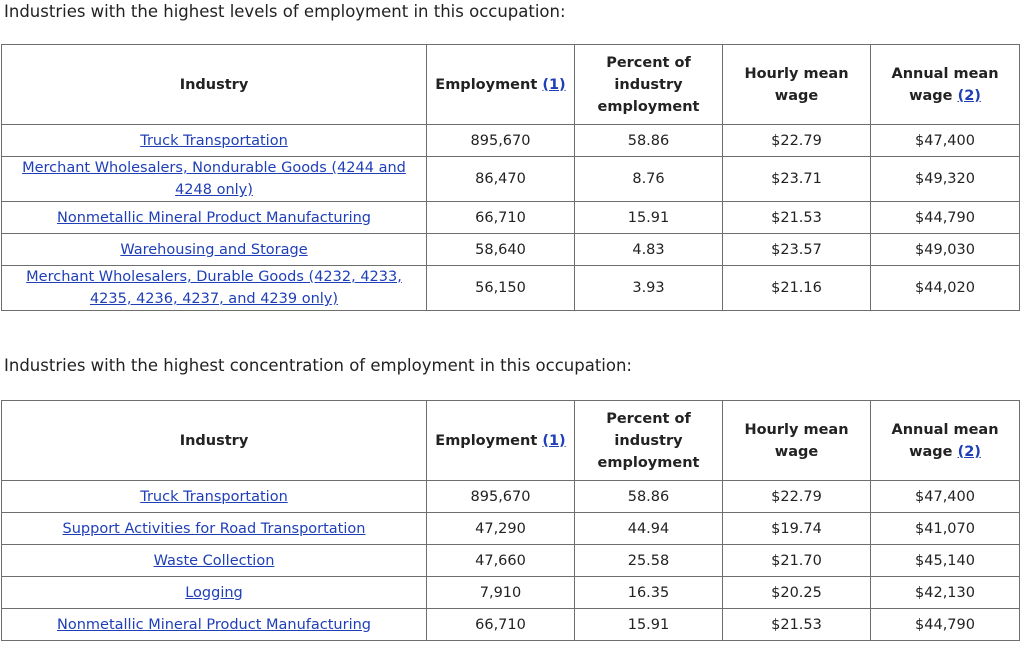 Image resolution: width=1024 pixels, height=651 pixels. I want to click on cell-hourly: $19.74, so click(796, 528).